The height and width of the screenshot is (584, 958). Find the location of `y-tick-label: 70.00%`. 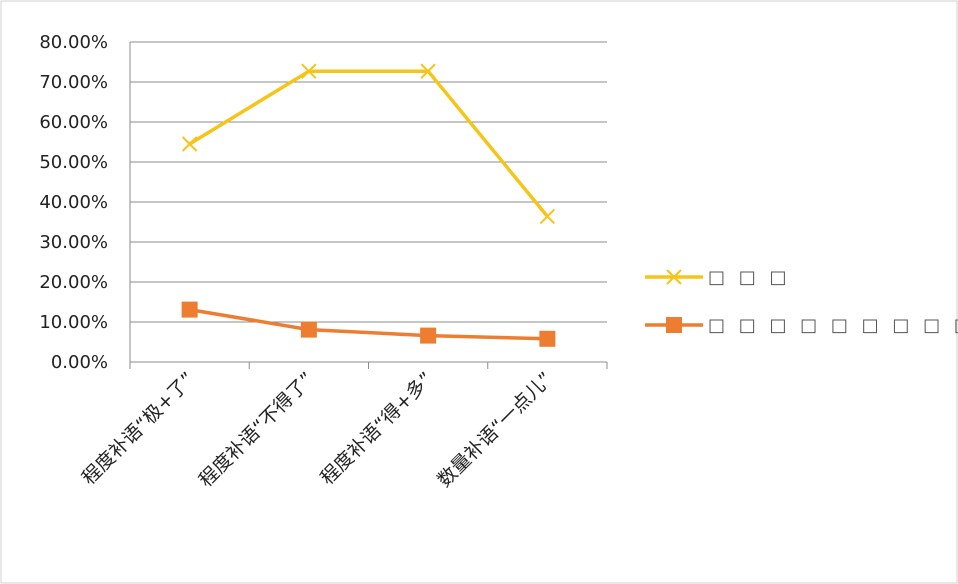

y-tick-label: 70.00% is located at coordinates (73, 82).